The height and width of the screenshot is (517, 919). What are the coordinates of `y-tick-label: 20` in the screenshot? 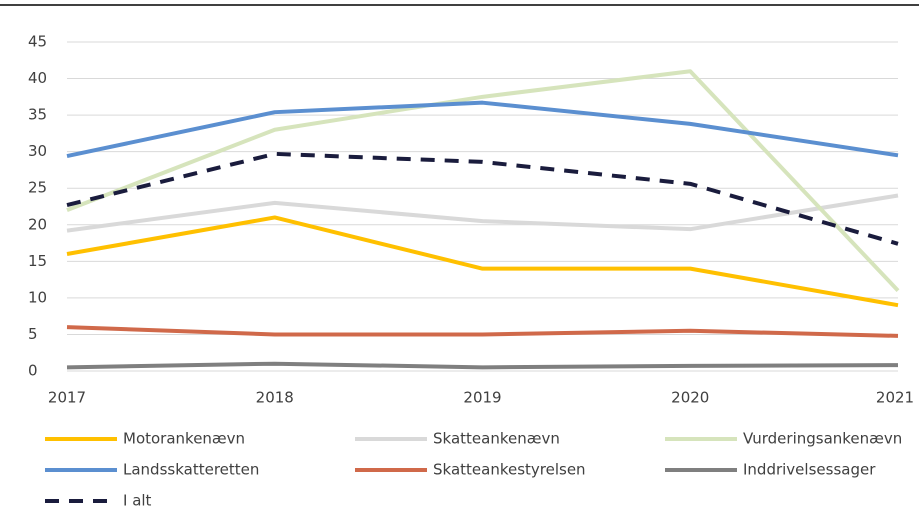 It's located at (37, 224).